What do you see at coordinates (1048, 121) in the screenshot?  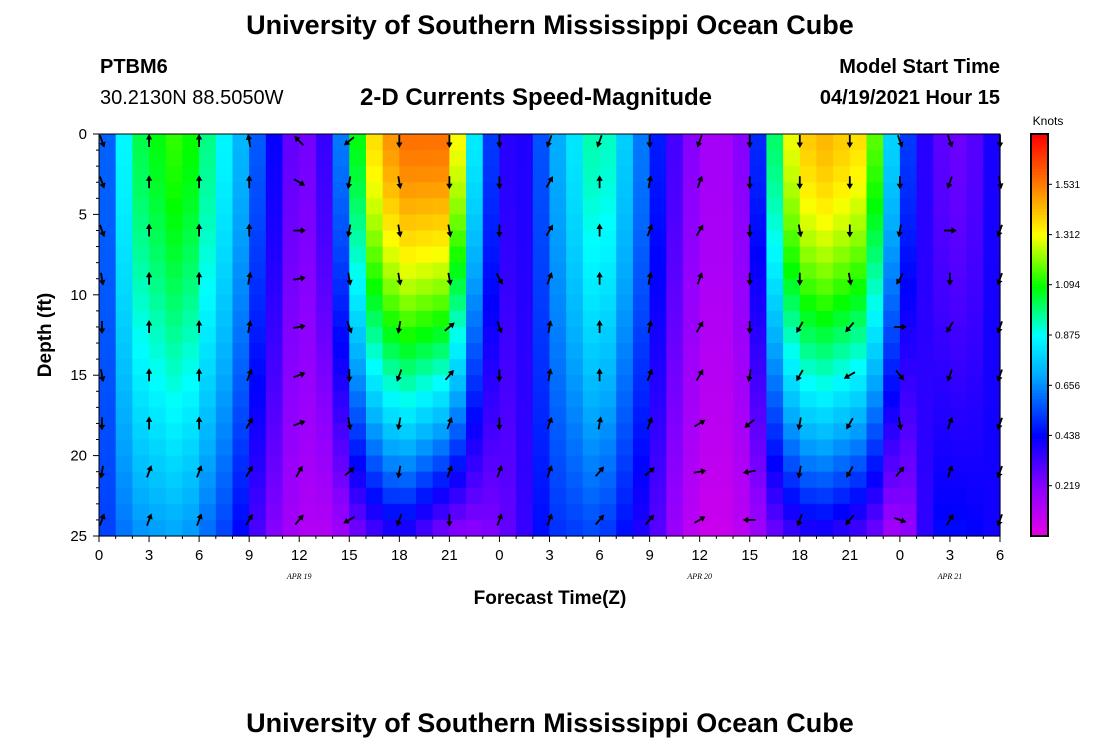 I see `colorbar-unit: Knots` at bounding box center [1048, 121].